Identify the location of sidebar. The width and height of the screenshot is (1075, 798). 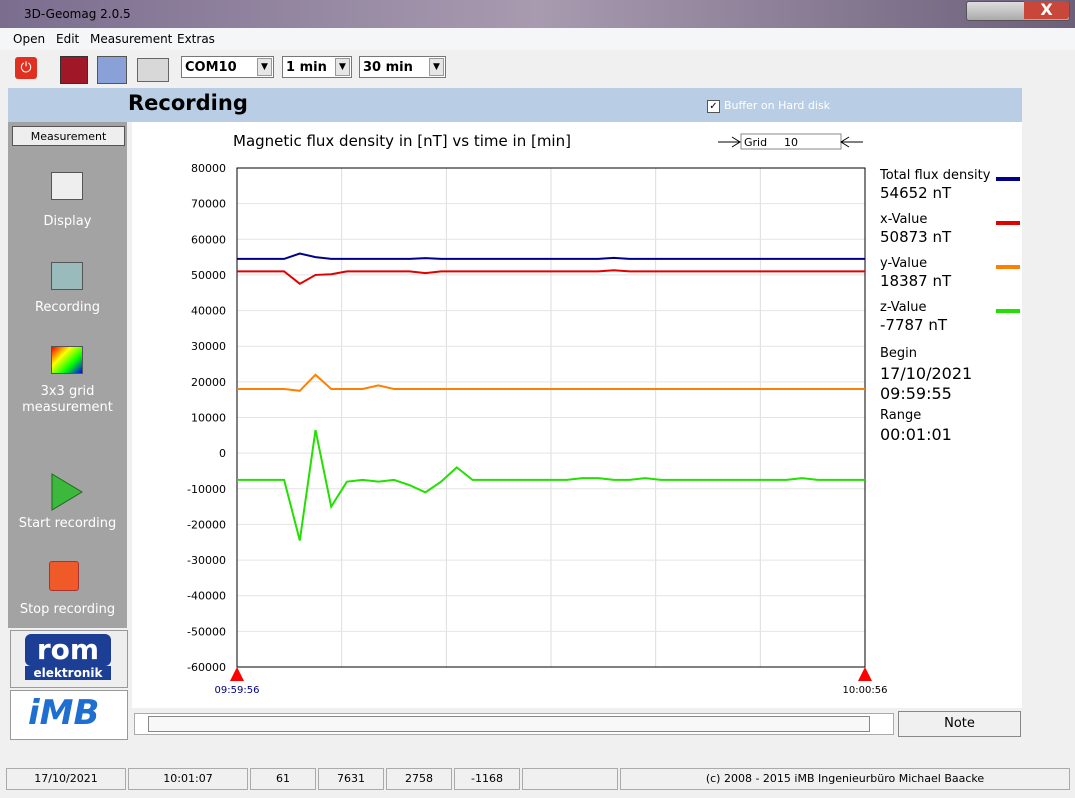
(67, 375).